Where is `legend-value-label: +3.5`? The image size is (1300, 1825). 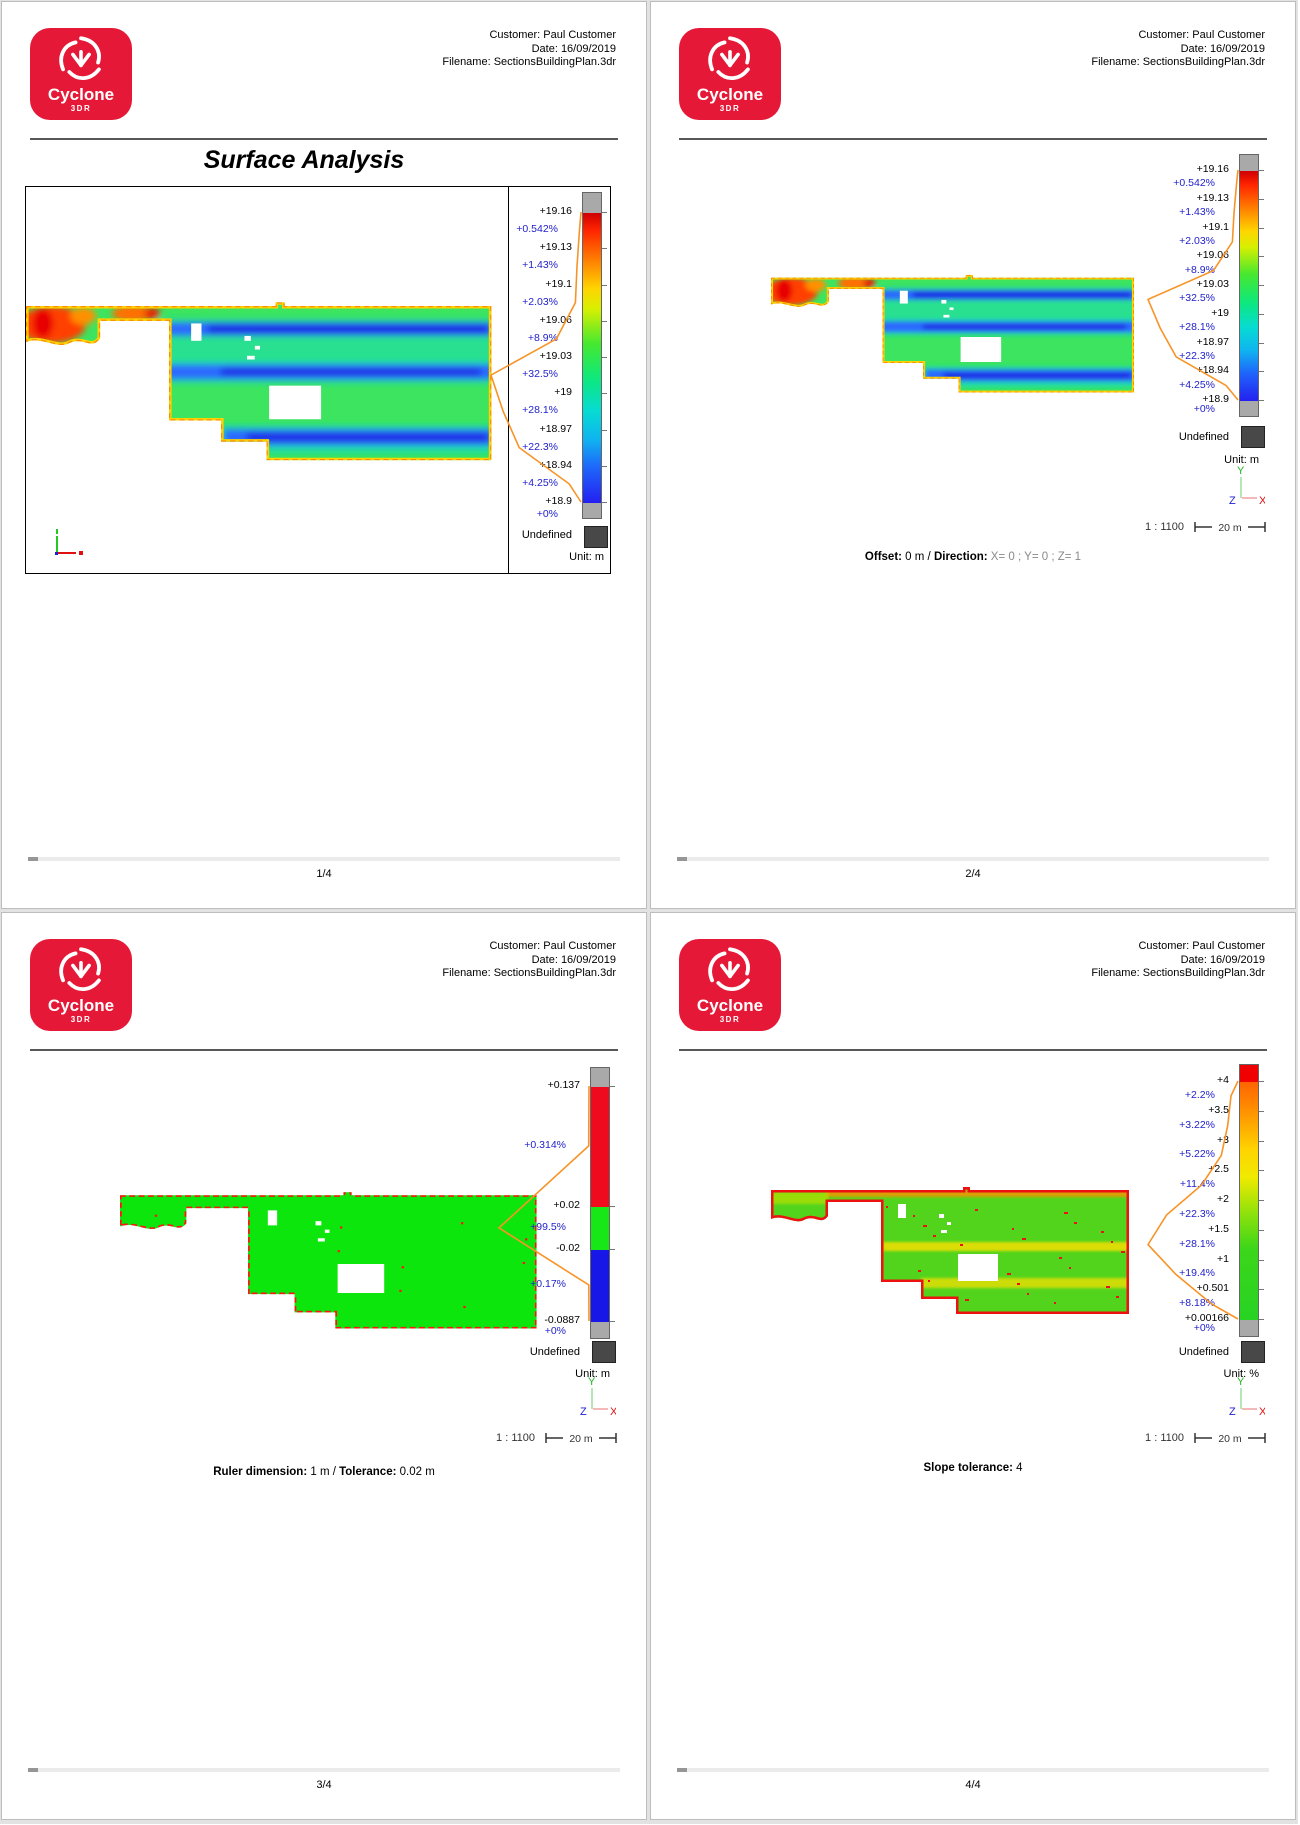
legend-value-label: +3.5 is located at coordinates (1218, 1109).